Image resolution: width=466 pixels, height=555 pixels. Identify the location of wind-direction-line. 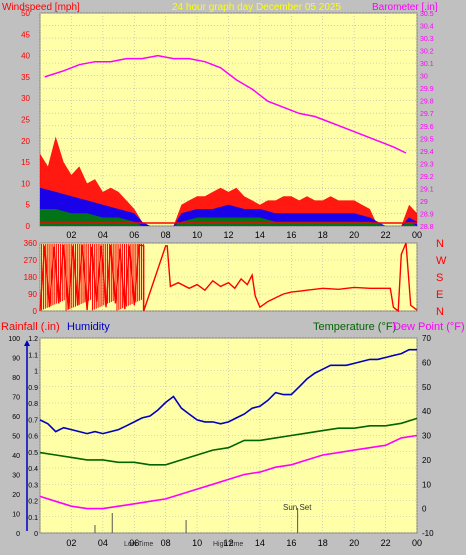
(228, 277).